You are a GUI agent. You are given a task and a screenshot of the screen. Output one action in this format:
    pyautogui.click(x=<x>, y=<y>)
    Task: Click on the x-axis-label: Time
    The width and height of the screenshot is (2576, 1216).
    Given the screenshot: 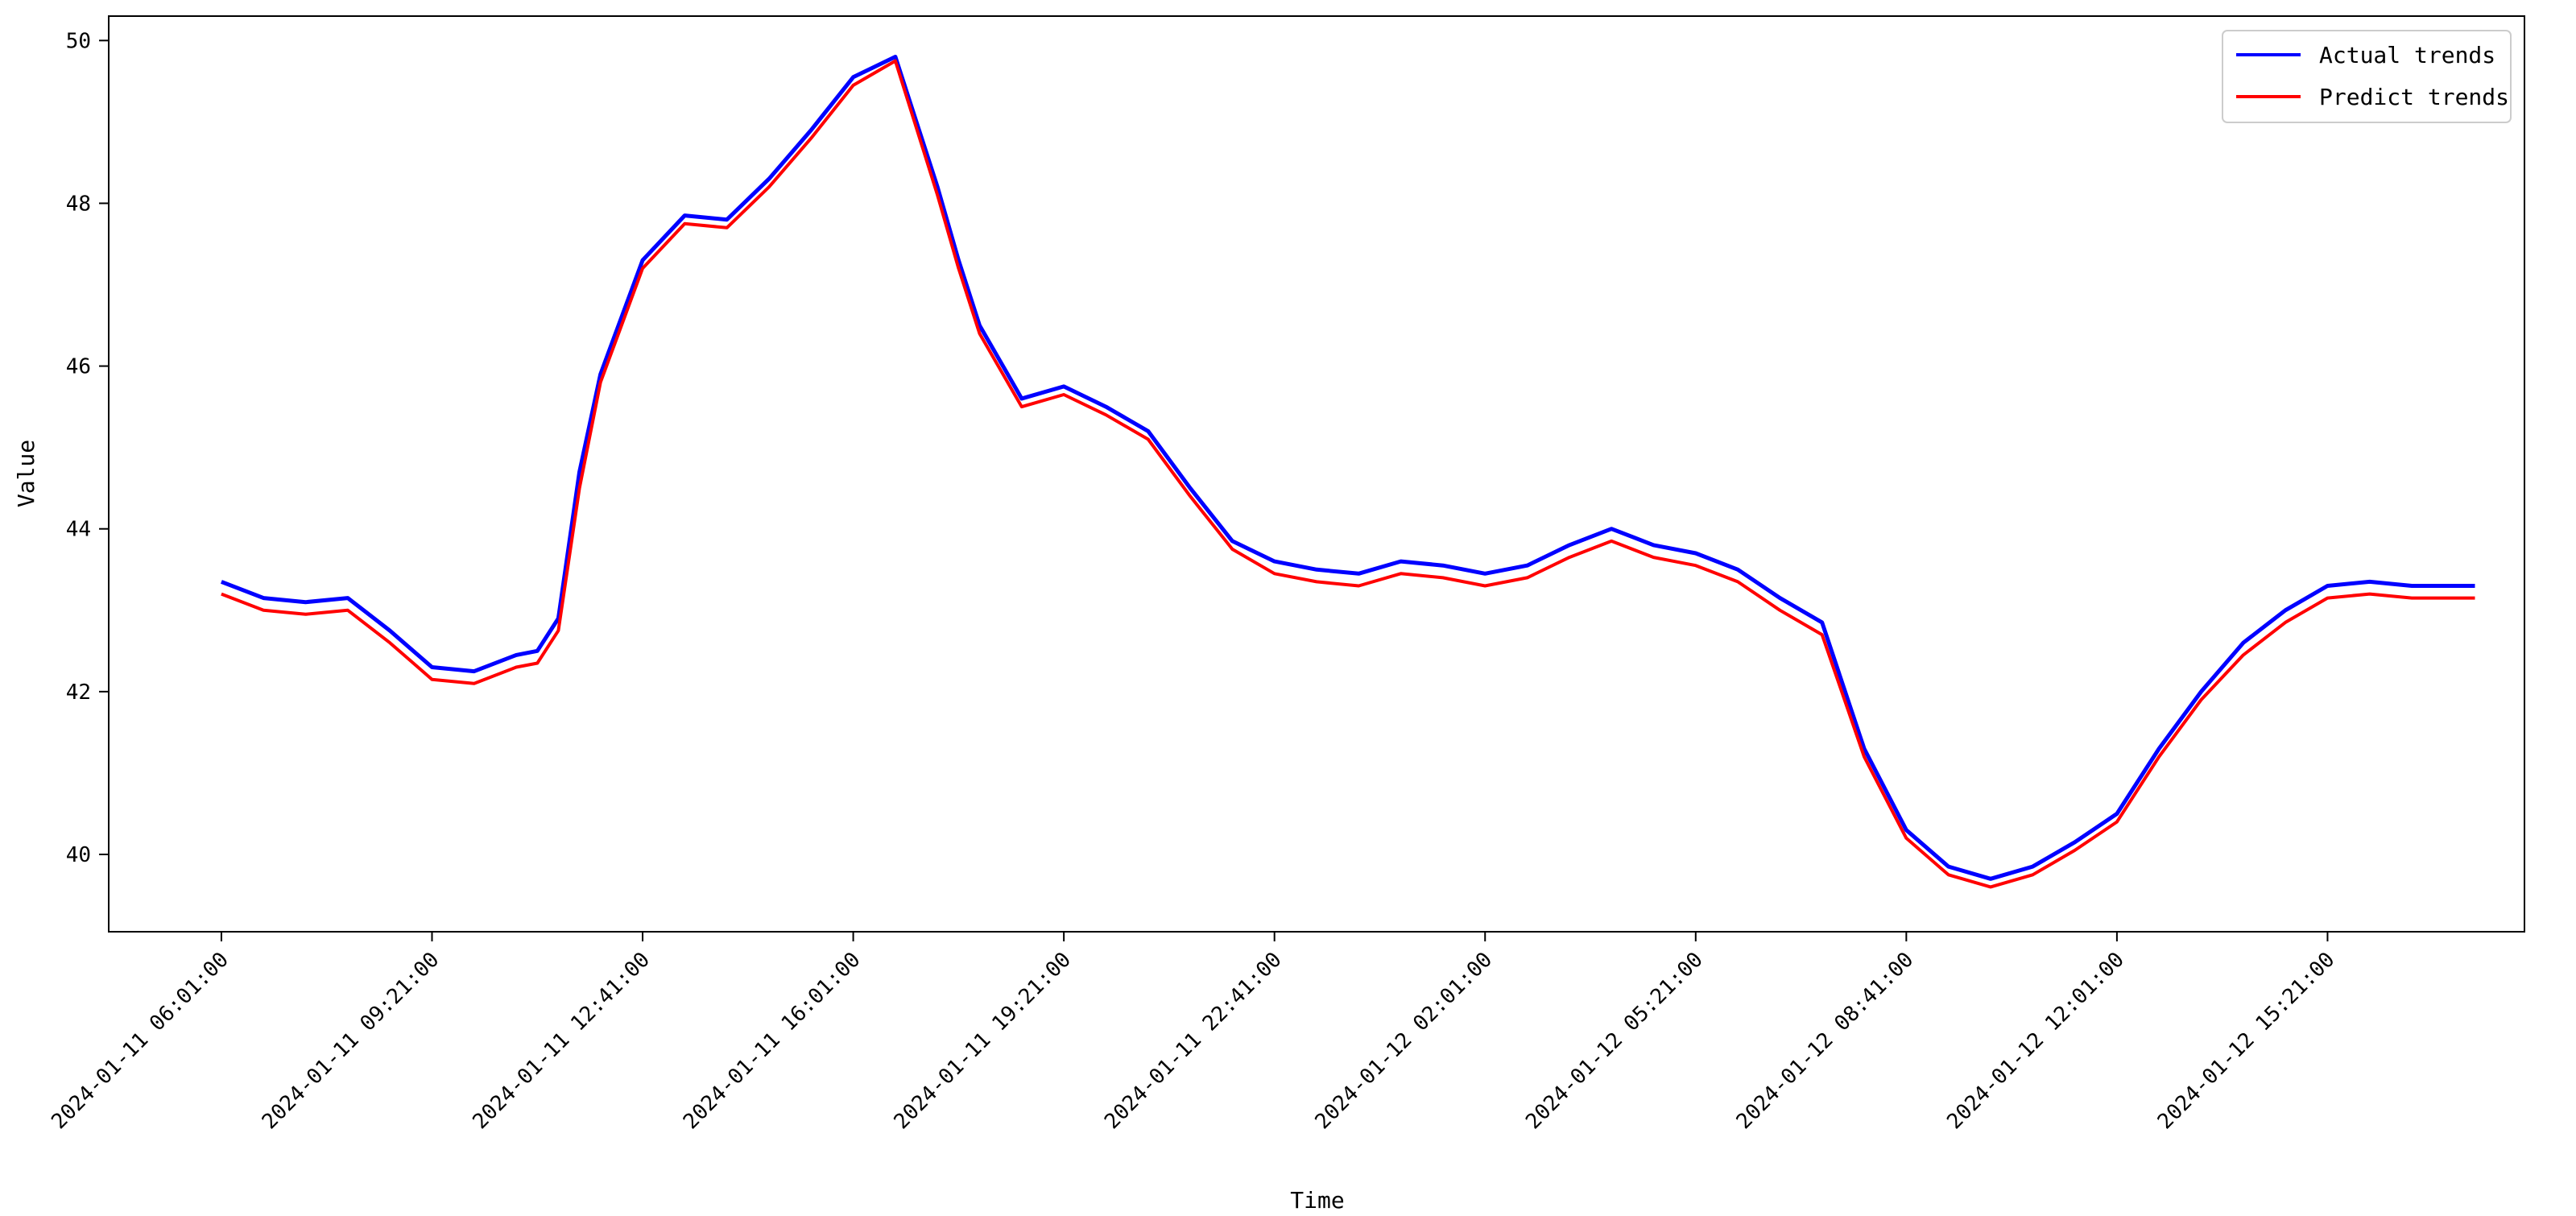 What is the action you would take?
    pyautogui.click(x=1317, y=1200)
    